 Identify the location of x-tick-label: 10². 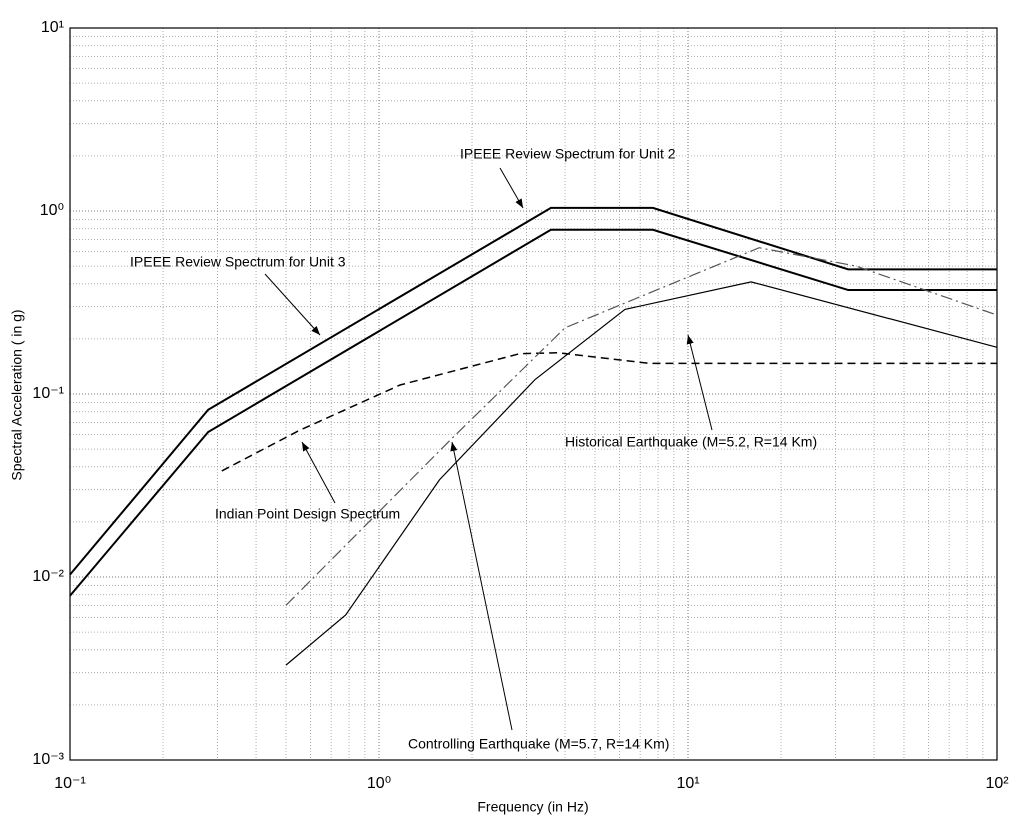
(997, 783).